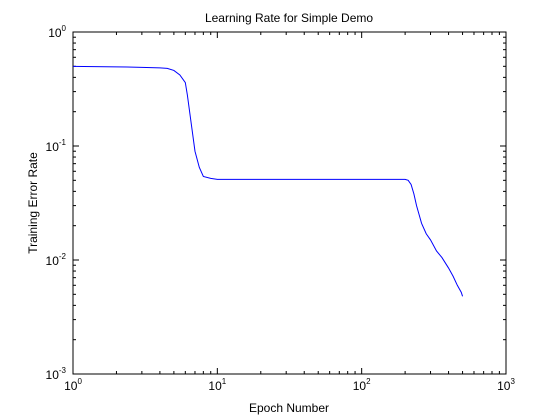 The image size is (560, 420). What do you see at coordinates (56, 260) in the screenshot?
I see `y-tick-label: 10⁻²` at bounding box center [56, 260].